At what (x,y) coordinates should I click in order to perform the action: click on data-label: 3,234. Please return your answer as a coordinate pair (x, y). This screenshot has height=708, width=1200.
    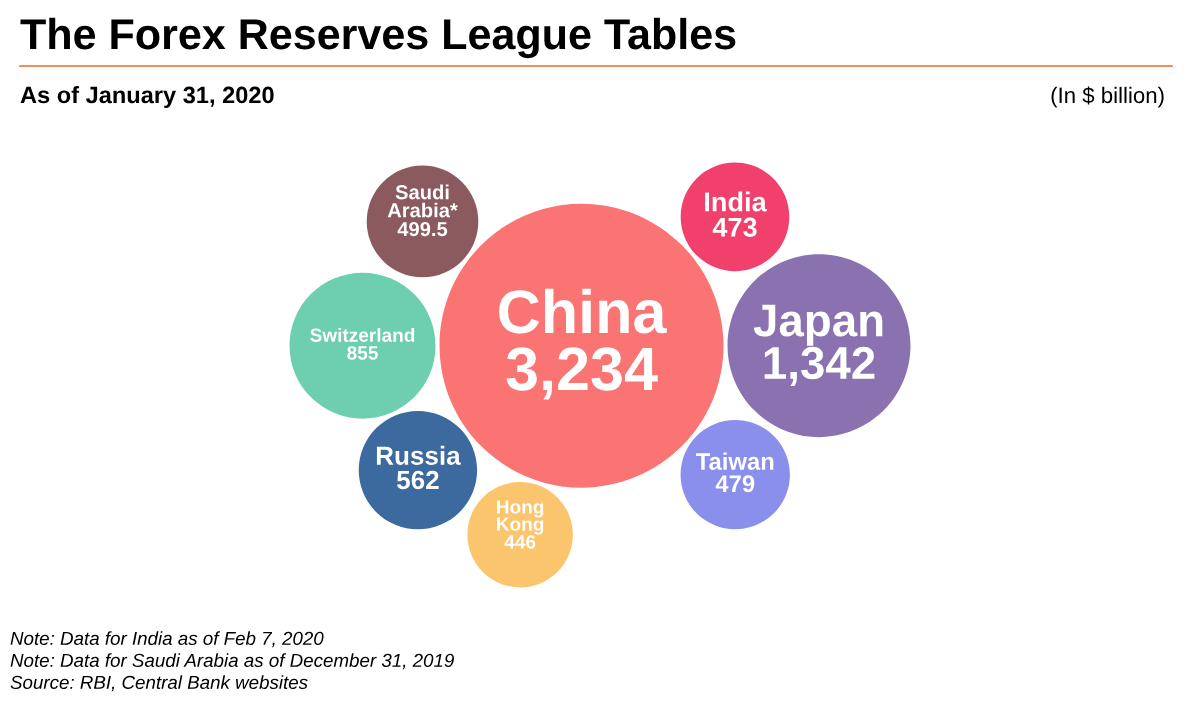
    Looking at the image, I should click on (582, 373).